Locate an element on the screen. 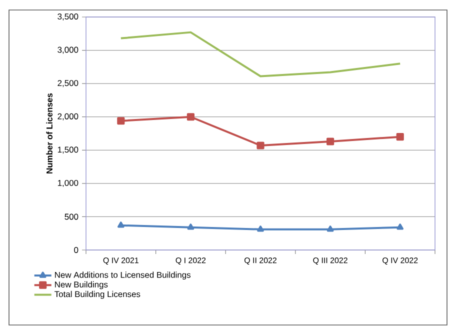 The image size is (450, 331). legend-label: New Buildings is located at coordinates (81, 285).